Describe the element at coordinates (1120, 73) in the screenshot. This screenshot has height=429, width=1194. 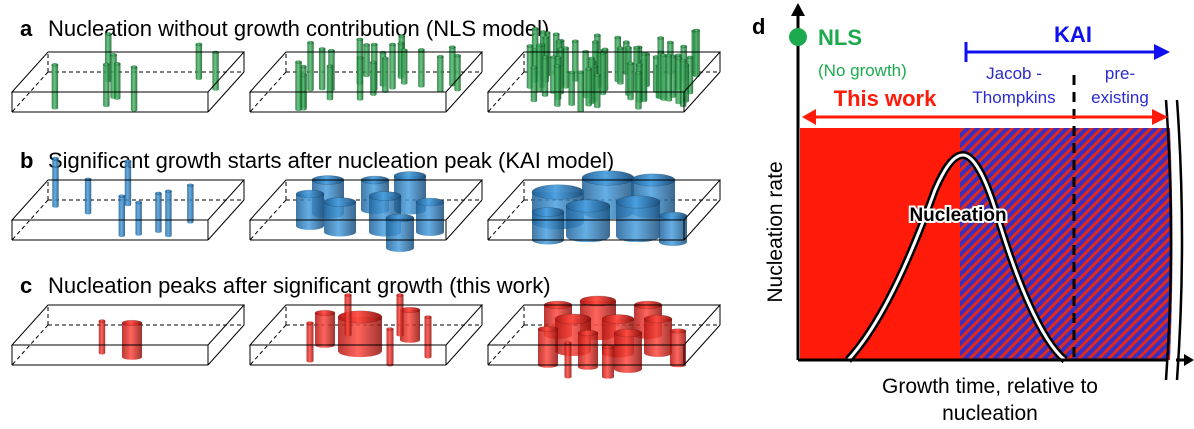
I see `pre-existing-line1: pre-` at that location.